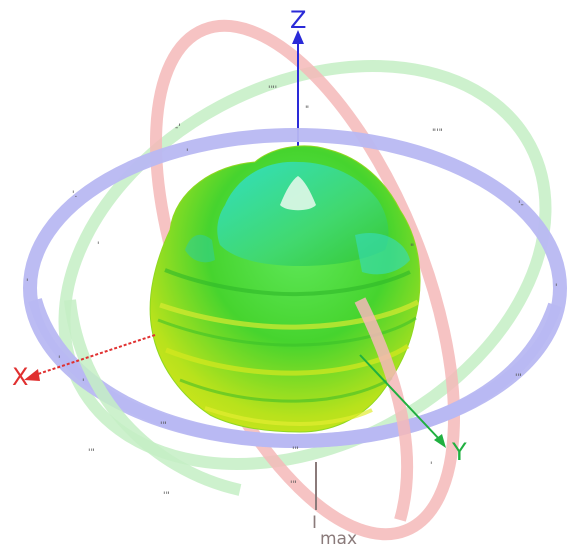  What do you see at coordinates (153, 397) in the screenshot?
I see `elevation-ring-green-front` at bounding box center [153, 397].